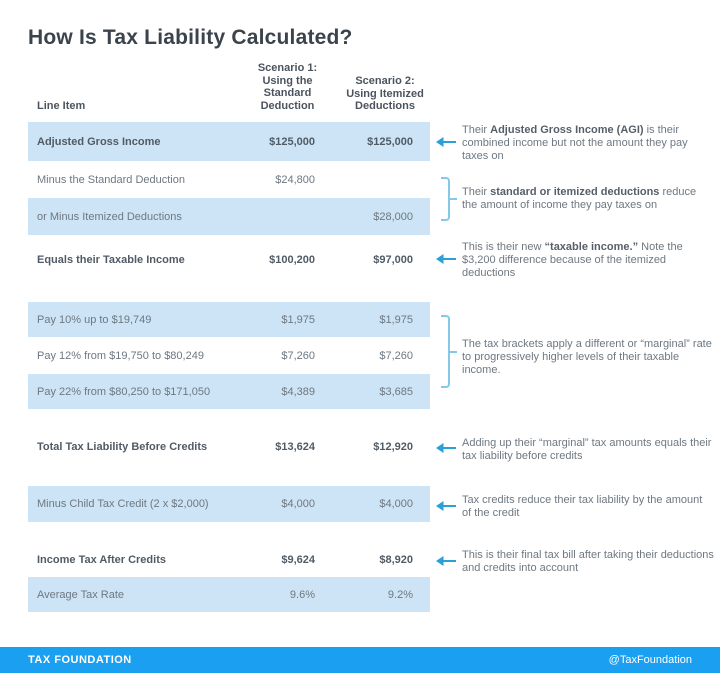  I want to click on column-header-scenario1: Scenario 1: Using the Standard Deduction, so click(287, 87).